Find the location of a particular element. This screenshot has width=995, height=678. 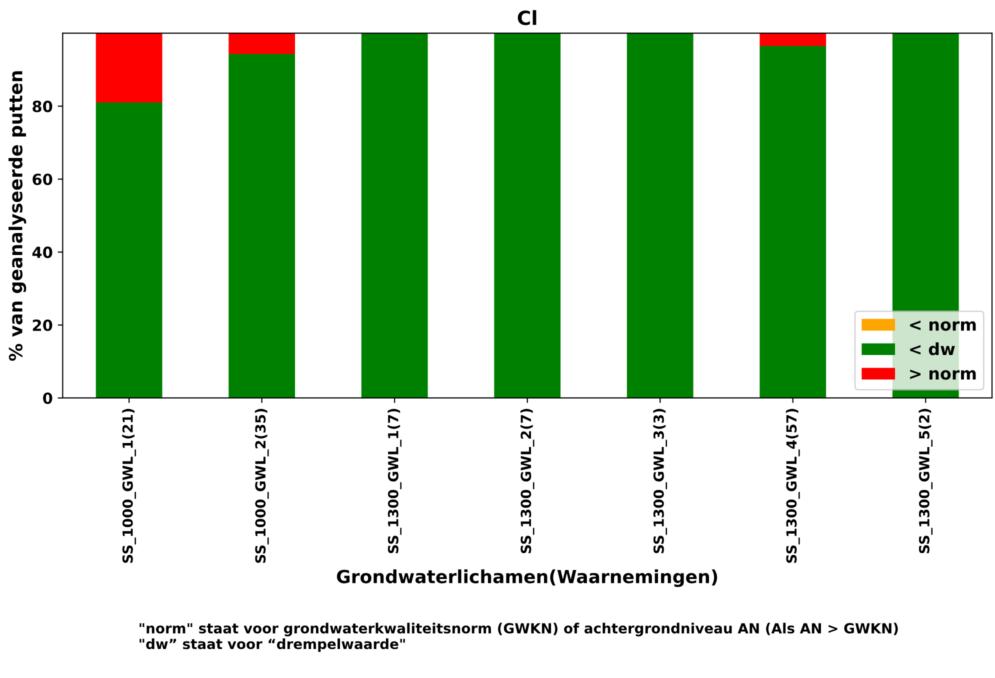

x-tick-label: SS_1300_GWL_2(7) is located at coordinates (527, 481).